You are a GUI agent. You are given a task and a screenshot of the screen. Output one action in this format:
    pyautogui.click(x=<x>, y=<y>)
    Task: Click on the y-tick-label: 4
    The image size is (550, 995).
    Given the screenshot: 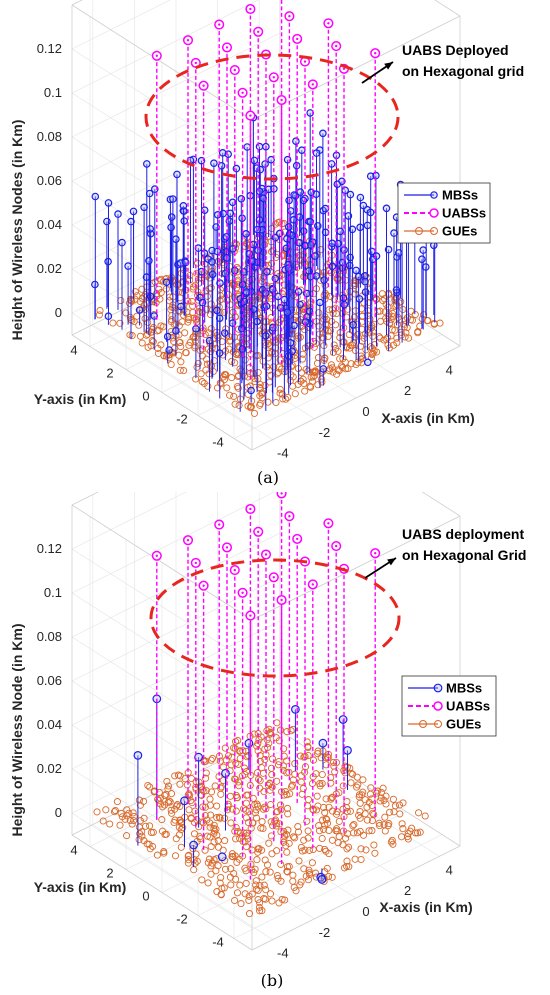 What is the action you would take?
    pyautogui.click(x=73, y=350)
    